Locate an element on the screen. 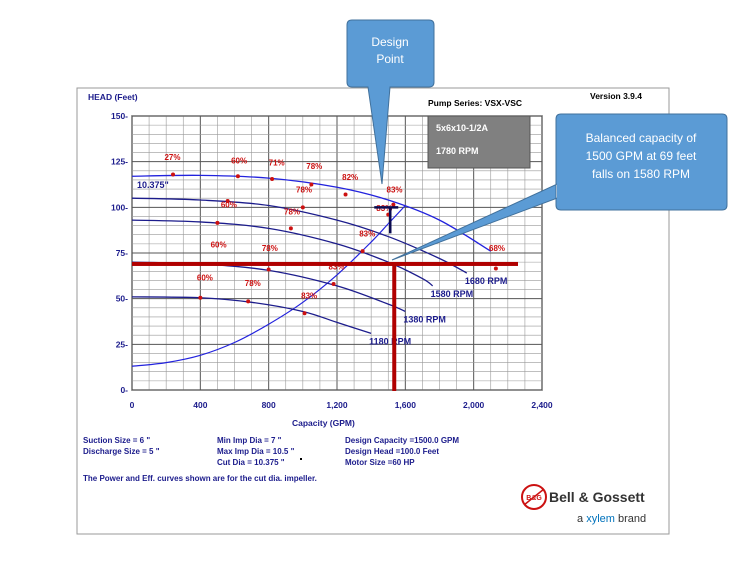  curve-label-rpm: 1580 RPM is located at coordinates (452, 294).